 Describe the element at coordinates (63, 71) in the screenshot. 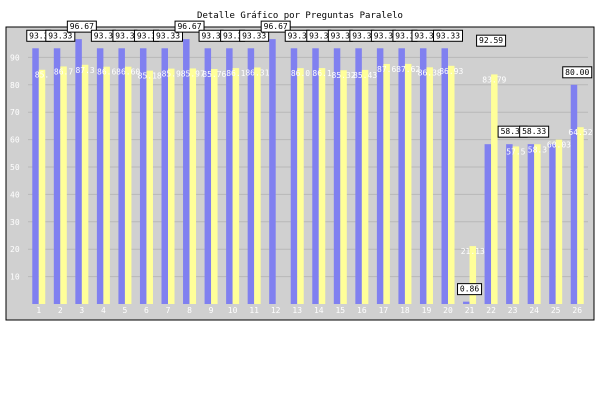

I see `data-label: 86.7` at that location.